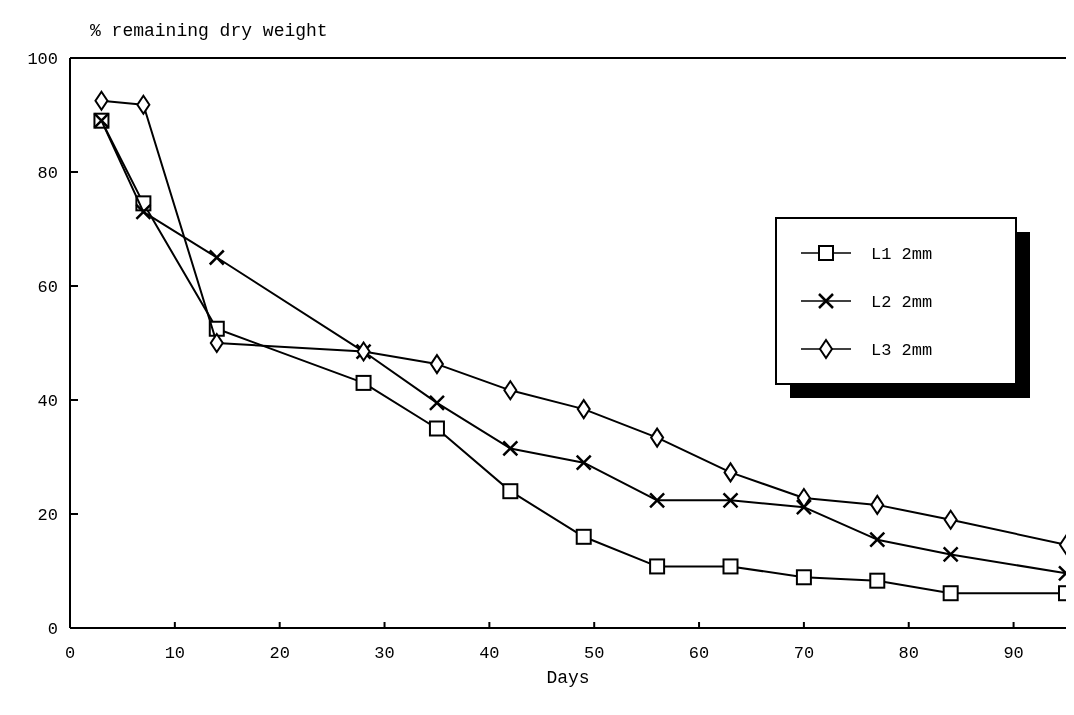 This screenshot has width=1074, height=715. I want to click on y-tick-label: 0, so click(52, 629).